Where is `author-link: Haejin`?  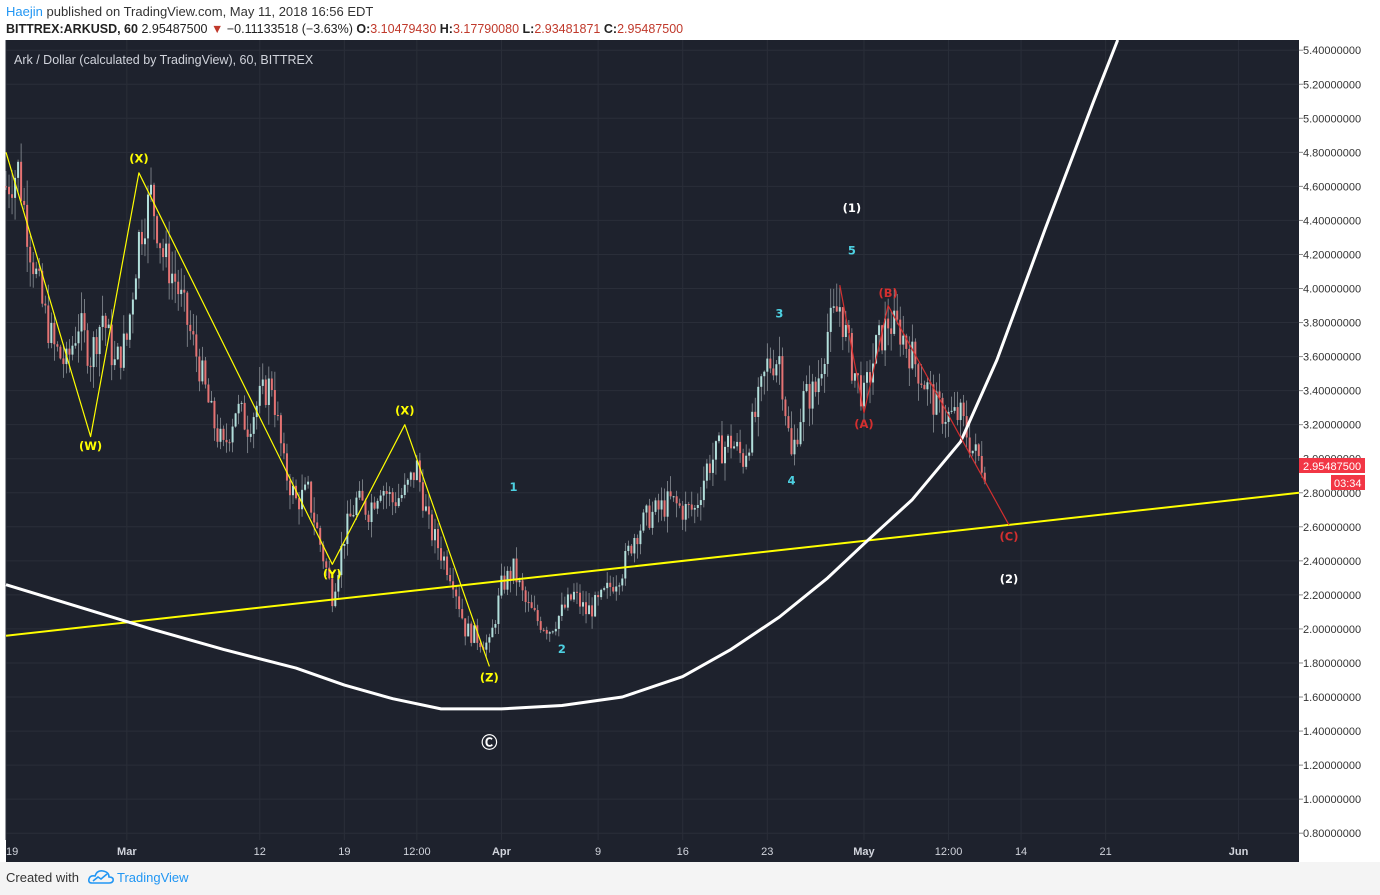 author-link: Haejin is located at coordinates (24, 11).